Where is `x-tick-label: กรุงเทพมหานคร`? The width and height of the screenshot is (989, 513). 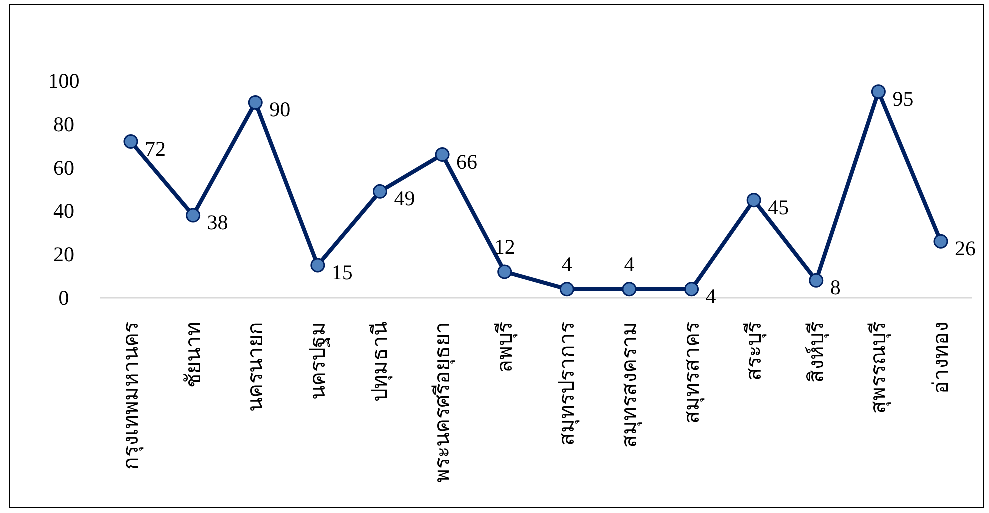
x-tick-label: กรุงเทพมหานคร is located at coordinates (131, 396).